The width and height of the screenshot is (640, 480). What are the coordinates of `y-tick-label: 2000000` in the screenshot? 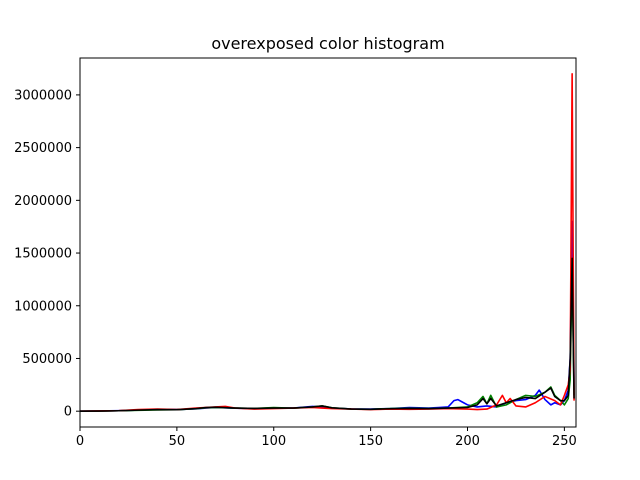 It's located at (43, 201).